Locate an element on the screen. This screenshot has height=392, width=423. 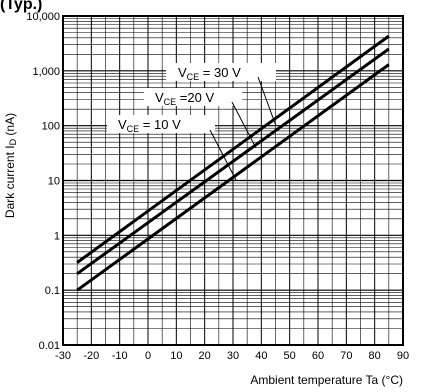
x-tick-label: -10 is located at coordinates (120, 356).